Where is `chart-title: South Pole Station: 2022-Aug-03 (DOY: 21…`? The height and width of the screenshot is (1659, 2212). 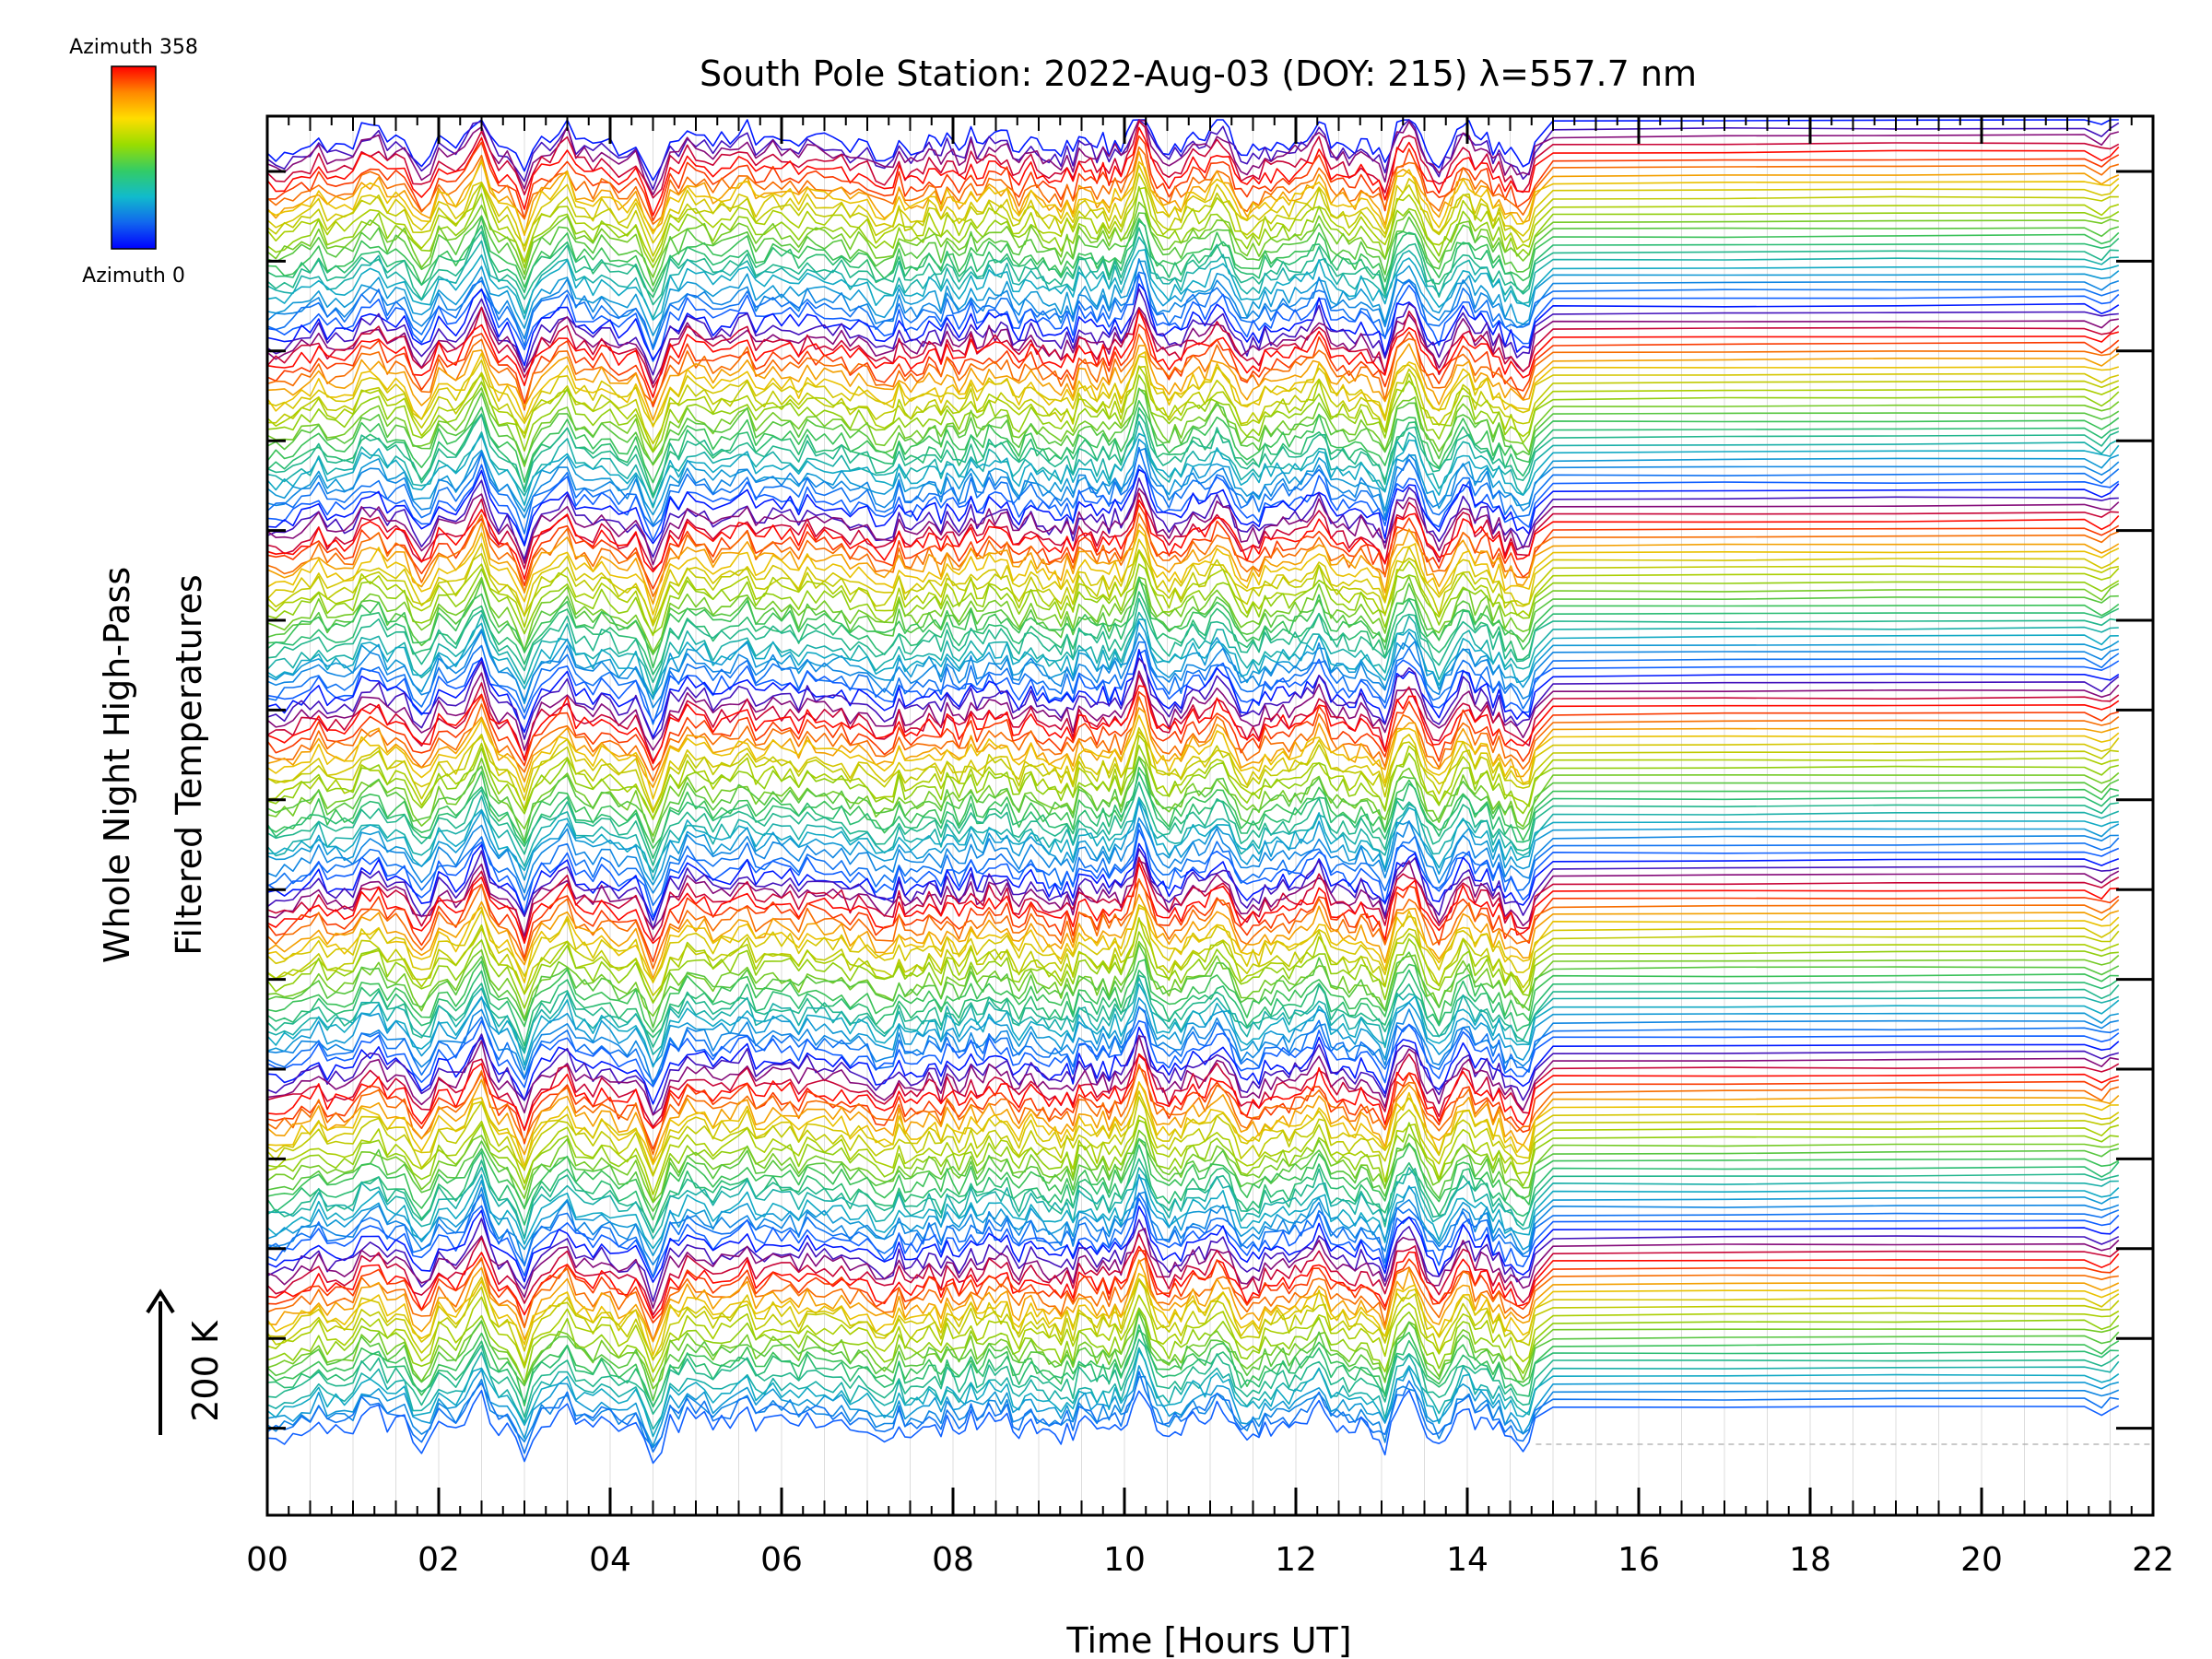 chart-title: South Pole Station: 2022-Aug-03 (DOY: 21… is located at coordinates (1198, 73).